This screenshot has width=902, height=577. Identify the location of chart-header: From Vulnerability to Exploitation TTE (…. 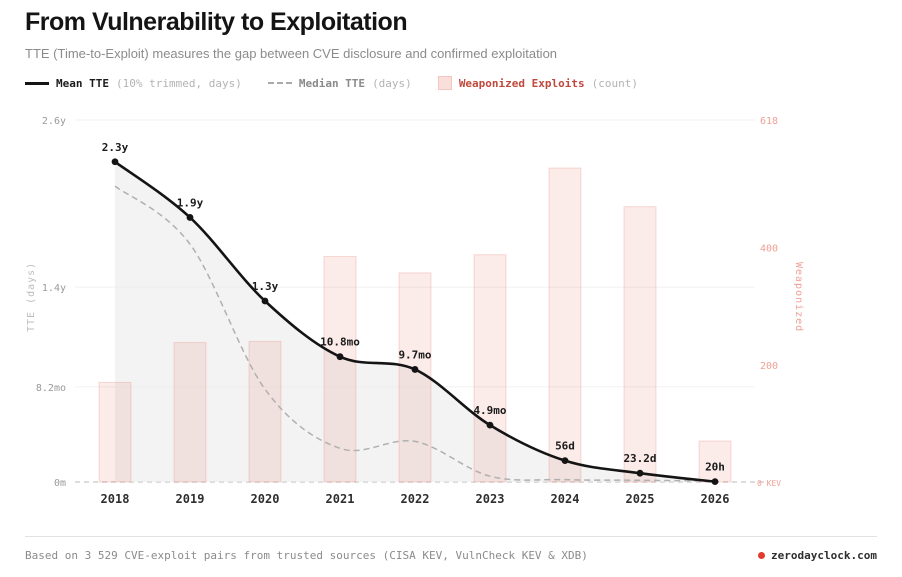
(451, 49).